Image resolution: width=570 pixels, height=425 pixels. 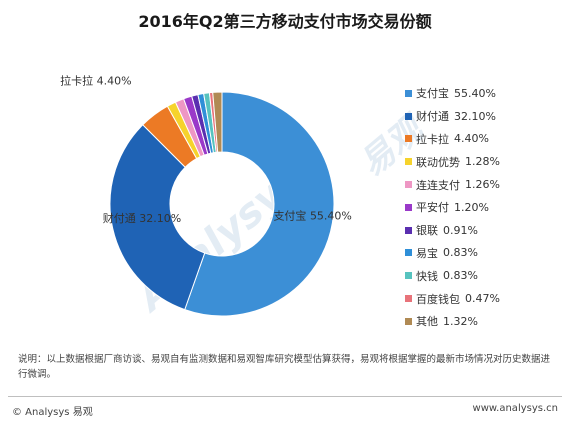 What do you see at coordinates (438, 299) in the screenshot?
I see `legend-label: 百度钱包` at bounding box center [438, 299].